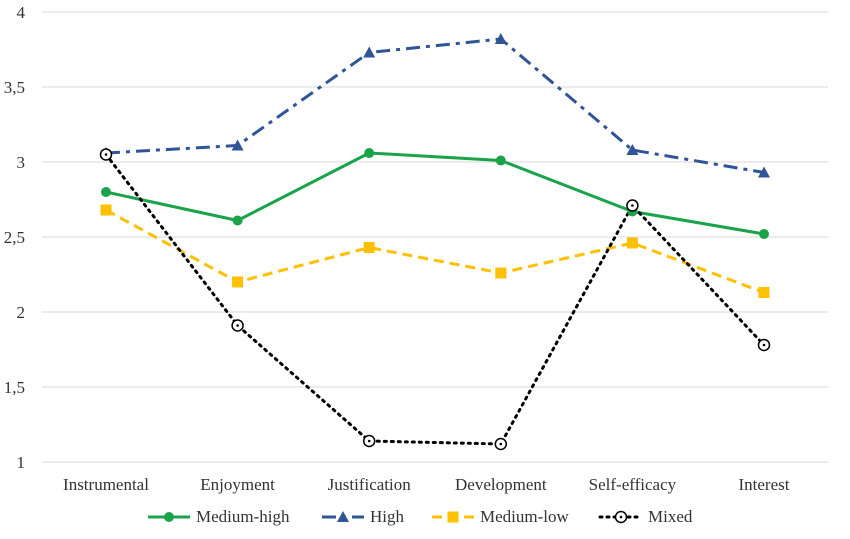 This screenshot has height=539, width=850. What do you see at coordinates (670, 516) in the screenshot?
I see `legend-label: Mixed` at bounding box center [670, 516].